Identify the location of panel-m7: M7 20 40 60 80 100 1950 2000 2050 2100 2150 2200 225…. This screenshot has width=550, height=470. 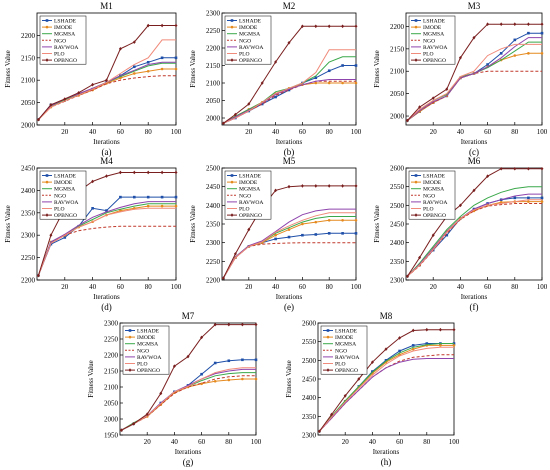
(174, 389).